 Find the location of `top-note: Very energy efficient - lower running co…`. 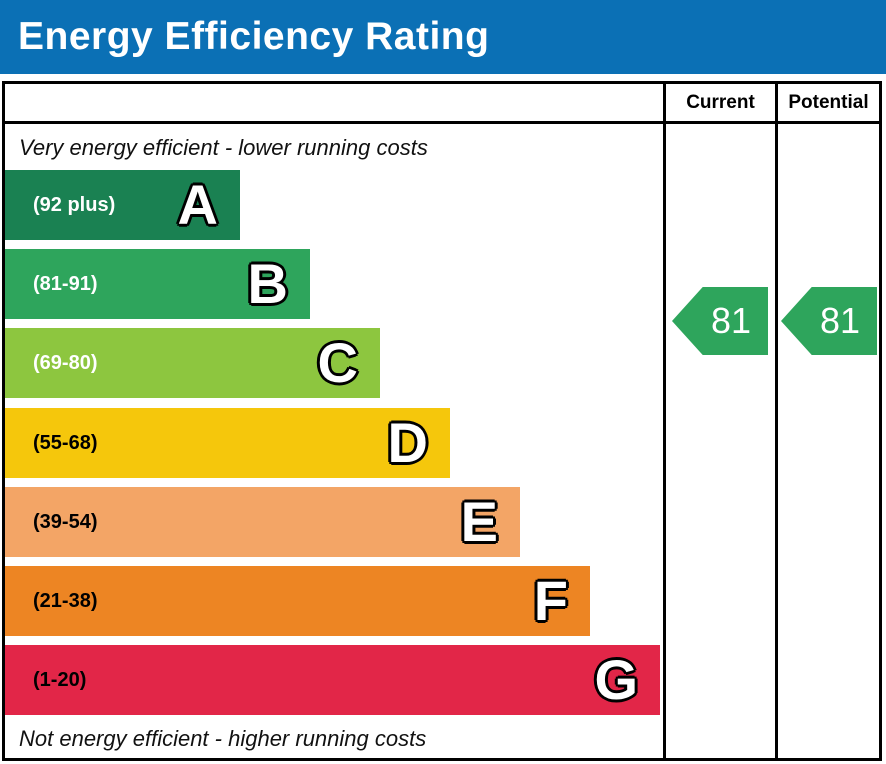

top-note: Very energy efficient - lower running co… is located at coordinates (223, 147).